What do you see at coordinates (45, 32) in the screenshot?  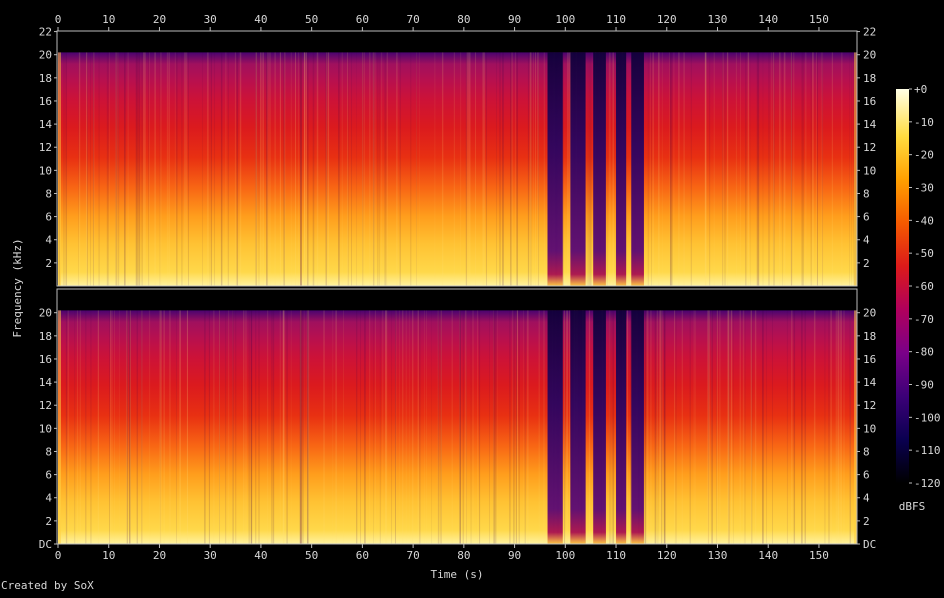 I see `y-tick-label: 22` at bounding box center [45, 32].